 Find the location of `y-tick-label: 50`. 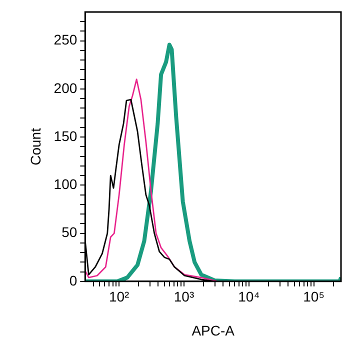

y-tick-label: 50 is located at coordinates (70, 232).